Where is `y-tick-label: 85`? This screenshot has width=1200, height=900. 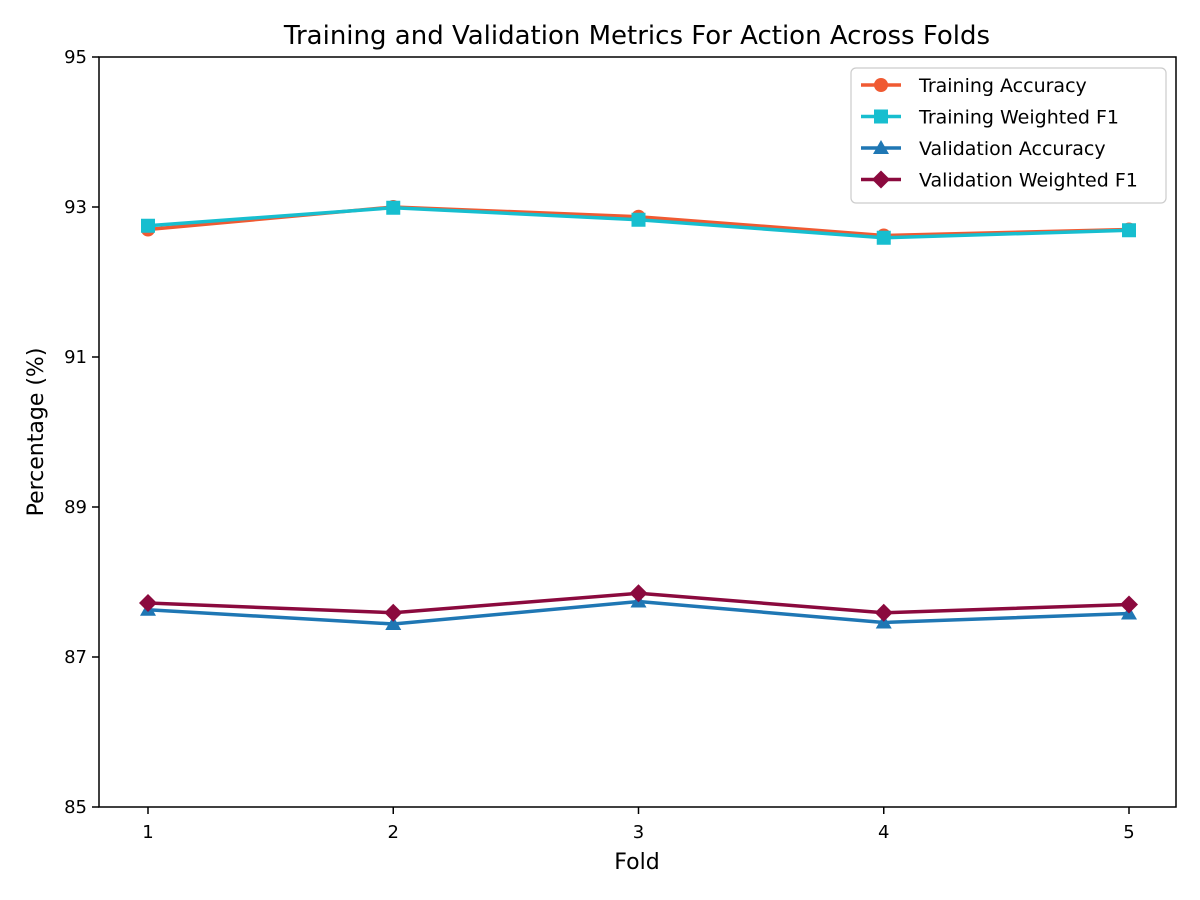 y-tick-label: 85 is located at coordinates (75, 807).